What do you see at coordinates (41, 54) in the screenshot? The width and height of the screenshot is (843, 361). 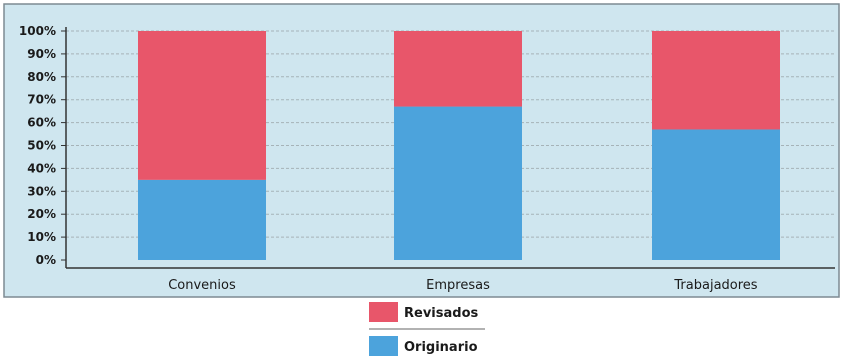 I see `y-tick-label: 90%` at bounding box center [41, 54].